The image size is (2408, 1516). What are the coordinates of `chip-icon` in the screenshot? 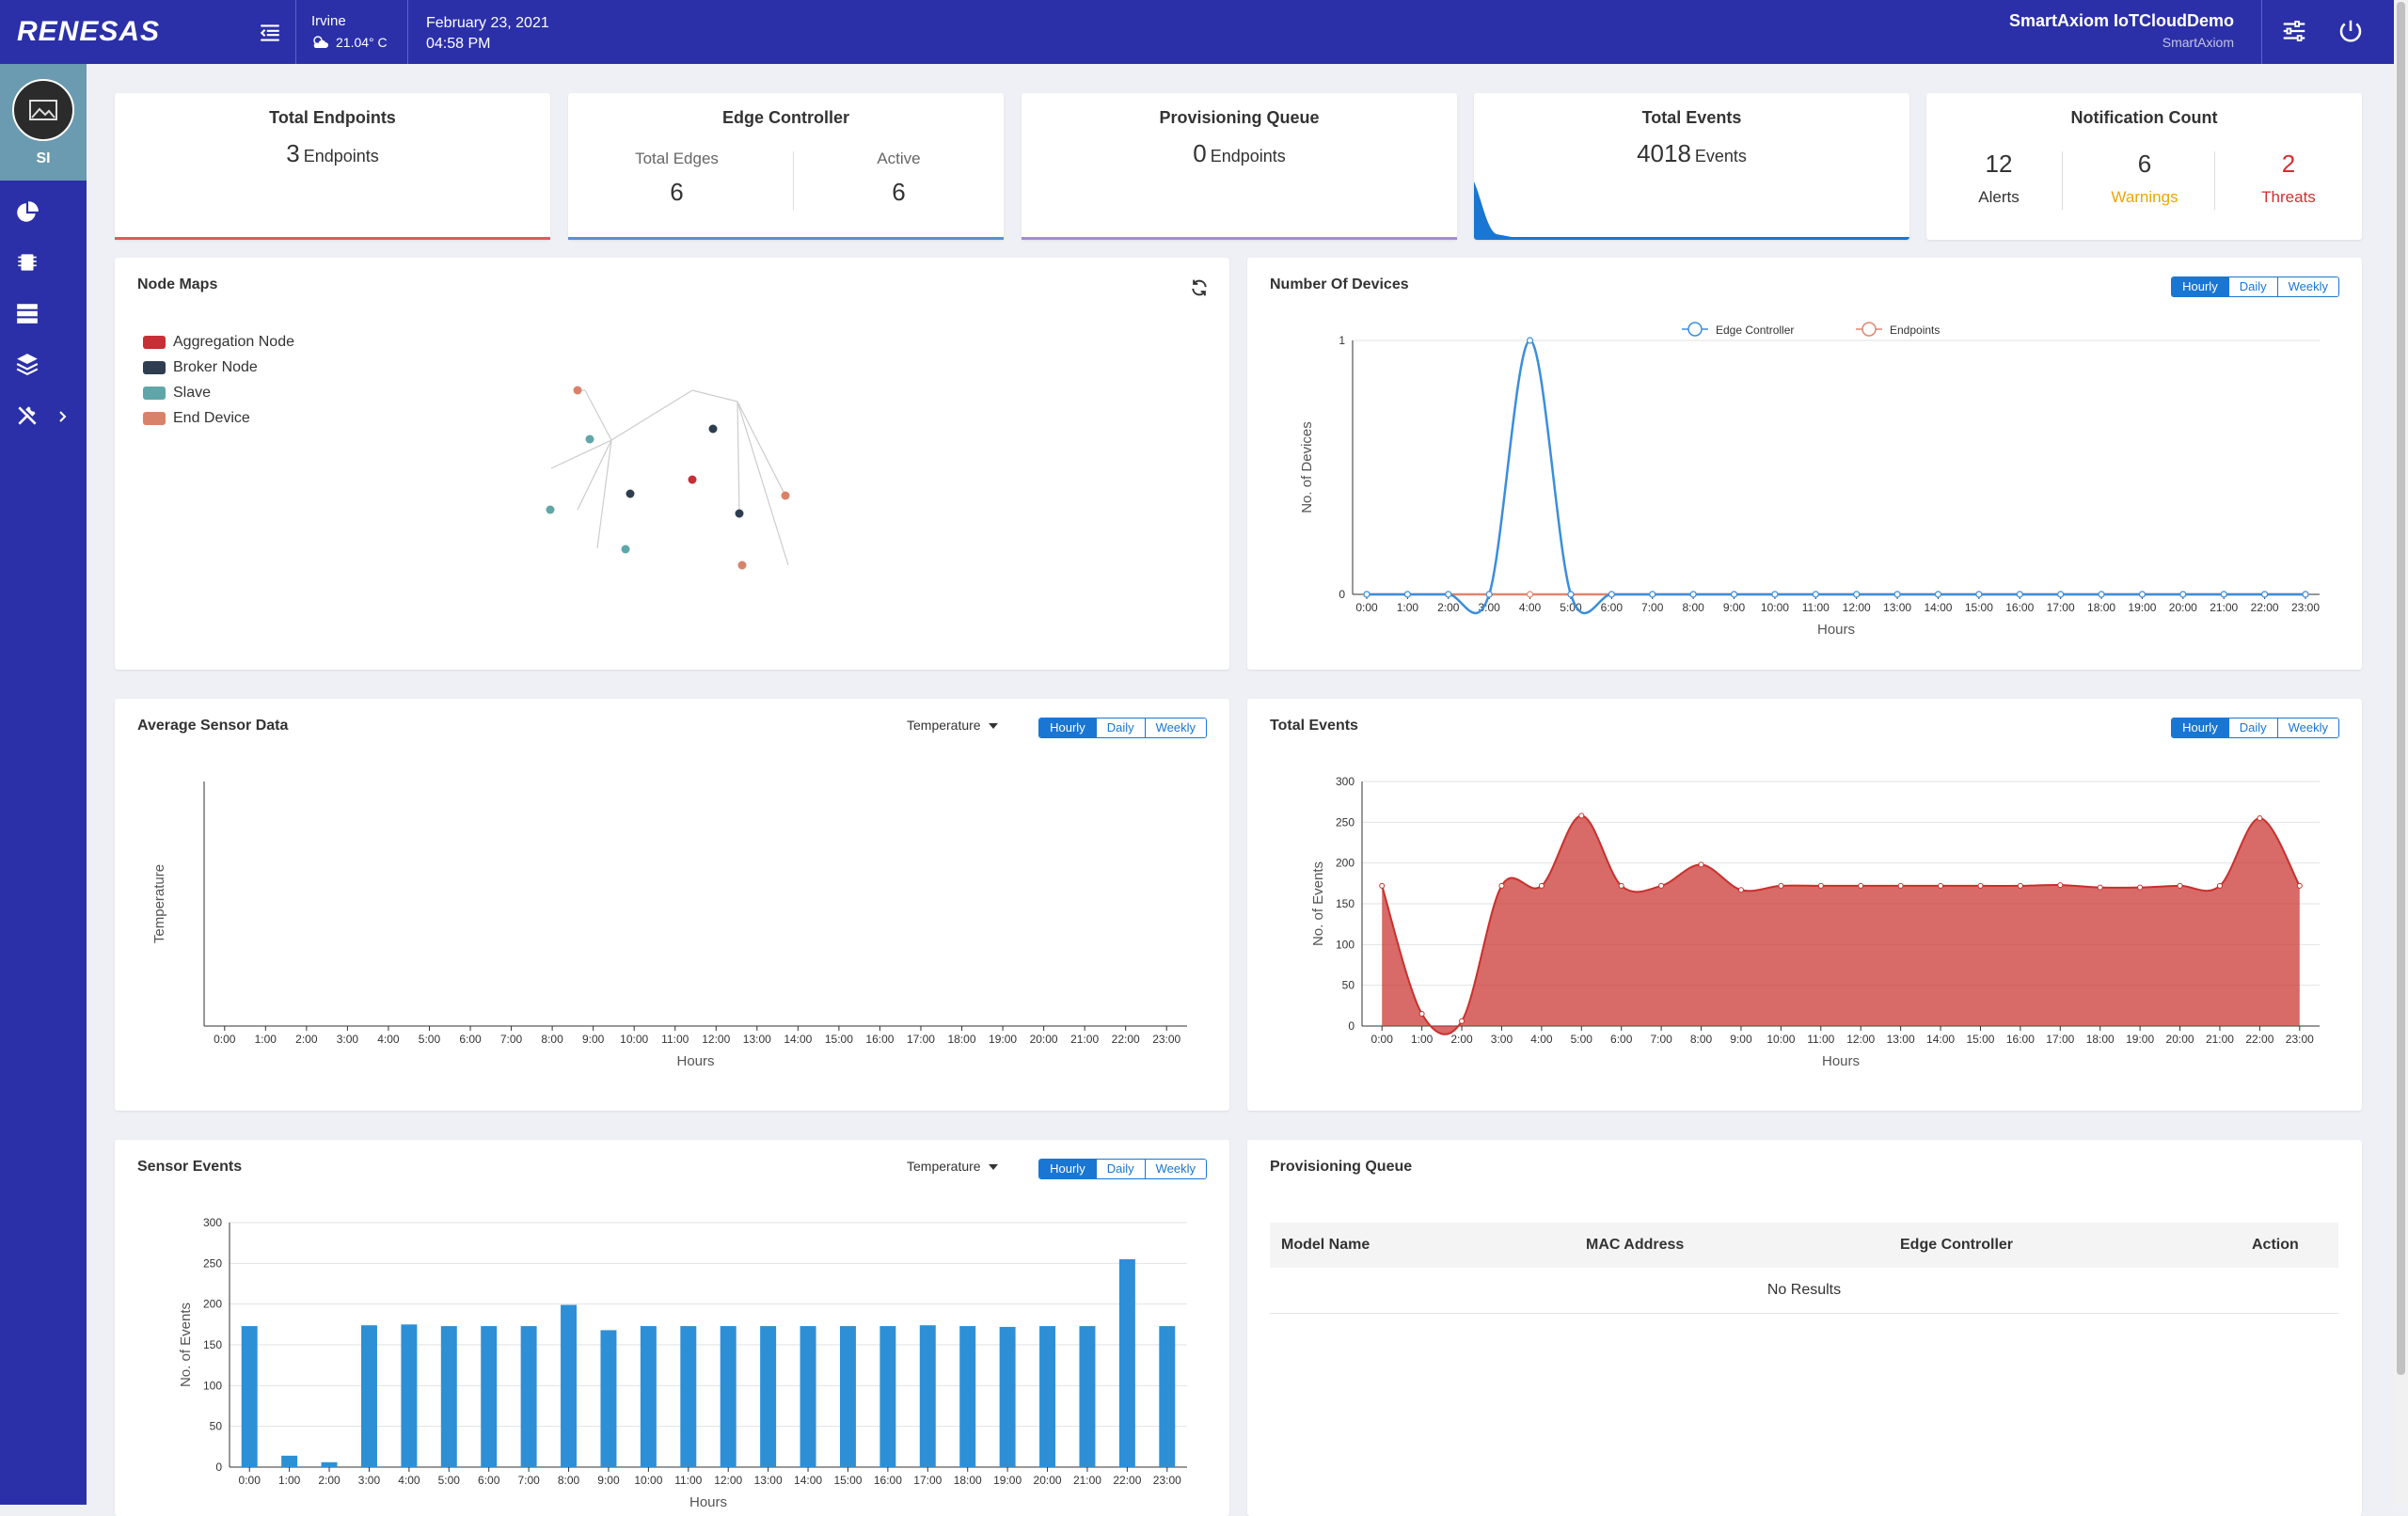 It's located at (28, 262).